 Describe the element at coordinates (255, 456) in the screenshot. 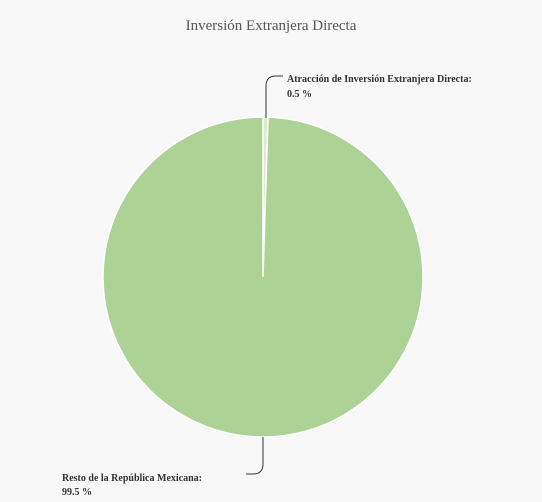

I see `connector-resto` at that location.